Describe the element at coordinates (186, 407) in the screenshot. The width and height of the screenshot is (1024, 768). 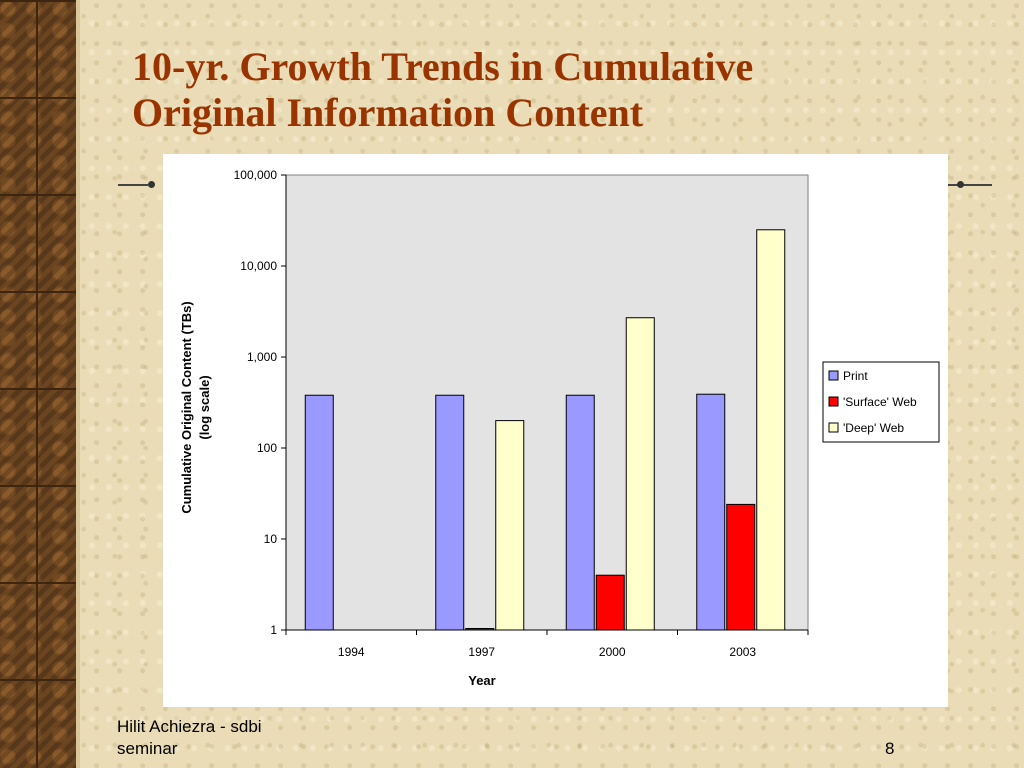
I see `y-axis-title-line-1: Cumulative Original Content (TBs)` at that location.